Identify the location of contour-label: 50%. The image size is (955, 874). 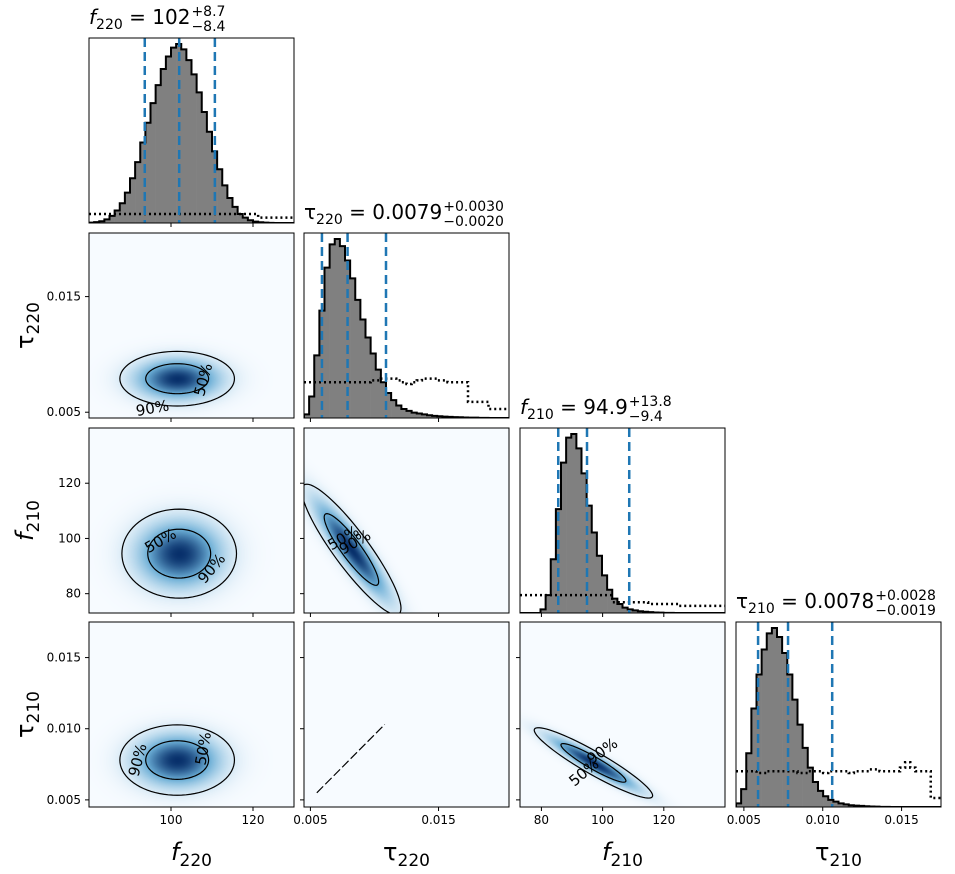
(204, 749).